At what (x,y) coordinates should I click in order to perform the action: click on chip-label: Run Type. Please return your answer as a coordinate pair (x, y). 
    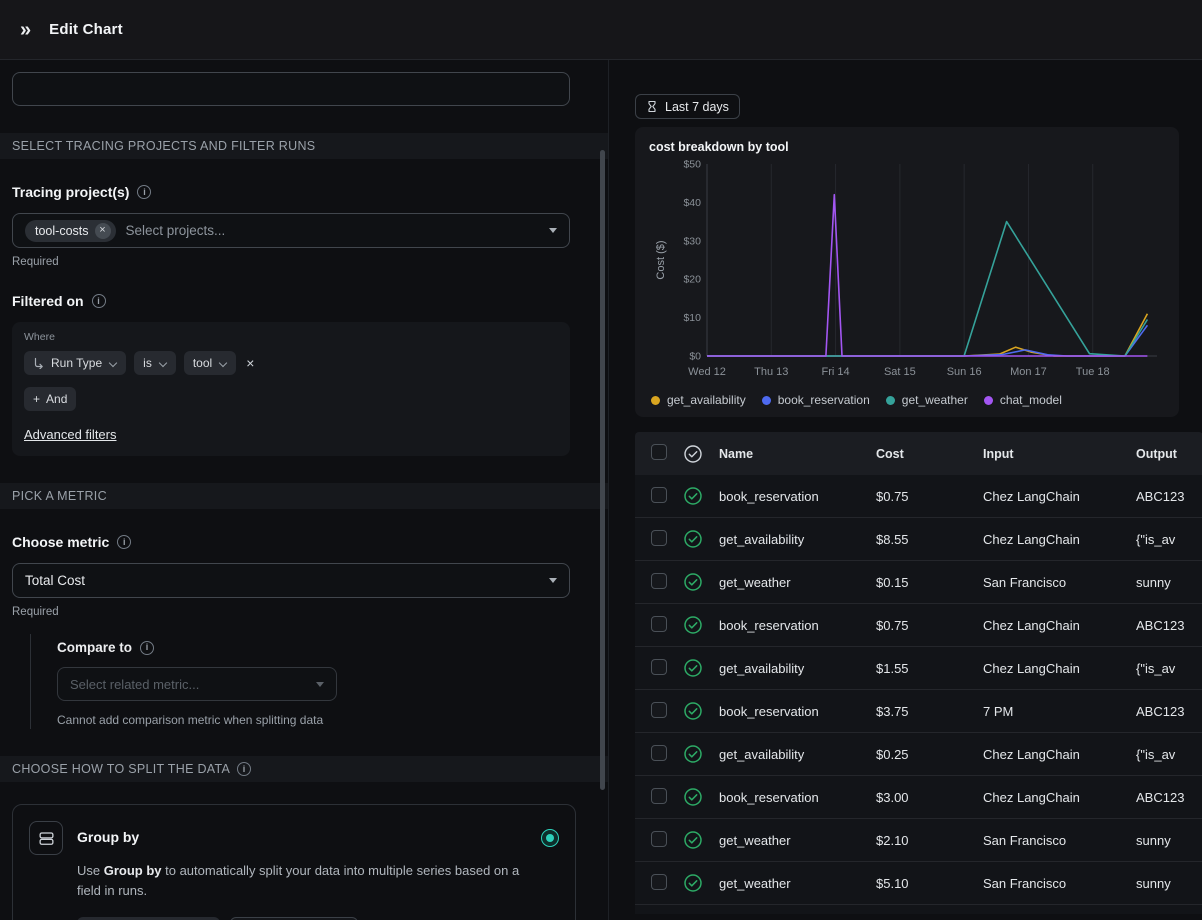
    Looking at the image, I should click on (77, 363).